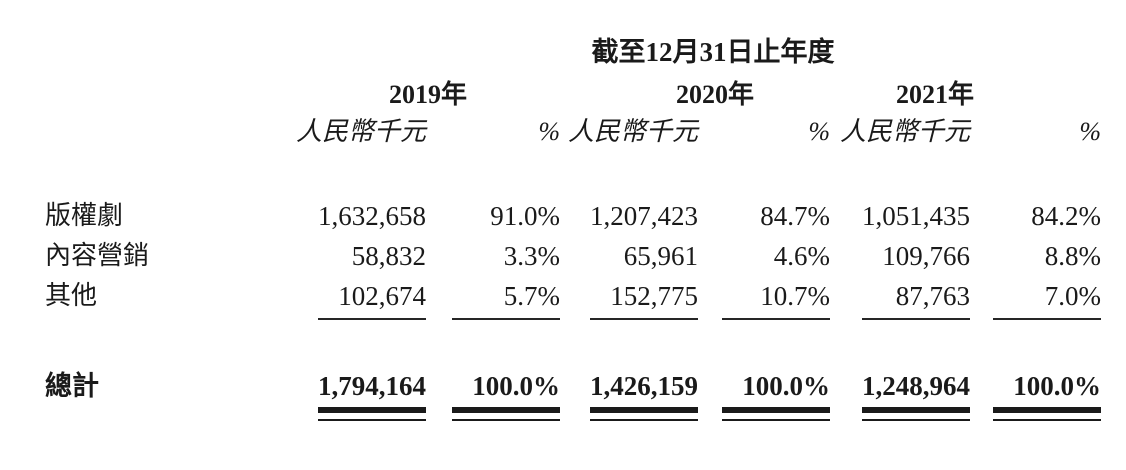 This screenshot has width=1126, height=470. Describe the element at coordinates (1072, 296) in the screenshot. I see `cell-2021-percent: 7.0%` at that location.